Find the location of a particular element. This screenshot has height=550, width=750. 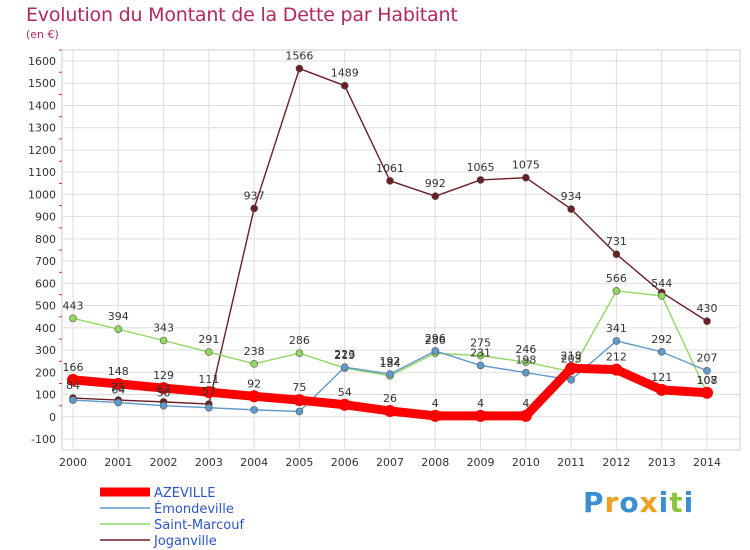

data-label: 544 is located at coordinates (661, 283).